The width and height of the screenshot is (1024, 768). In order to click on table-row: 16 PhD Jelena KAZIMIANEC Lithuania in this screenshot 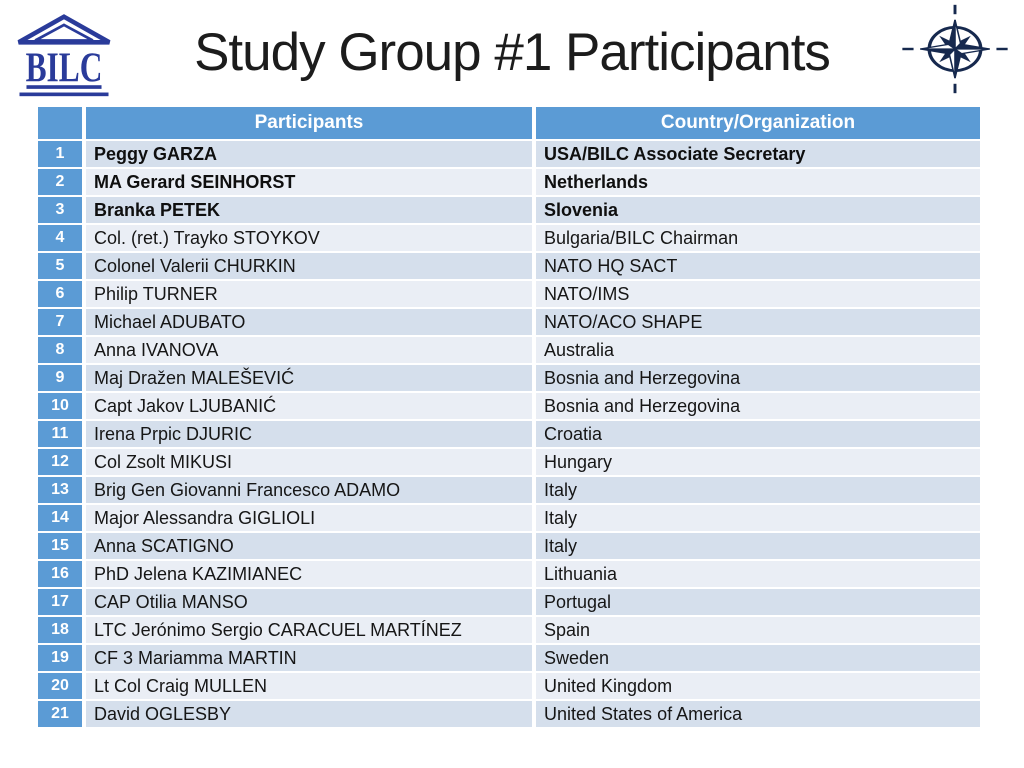, I will do `click(509, 574)`.